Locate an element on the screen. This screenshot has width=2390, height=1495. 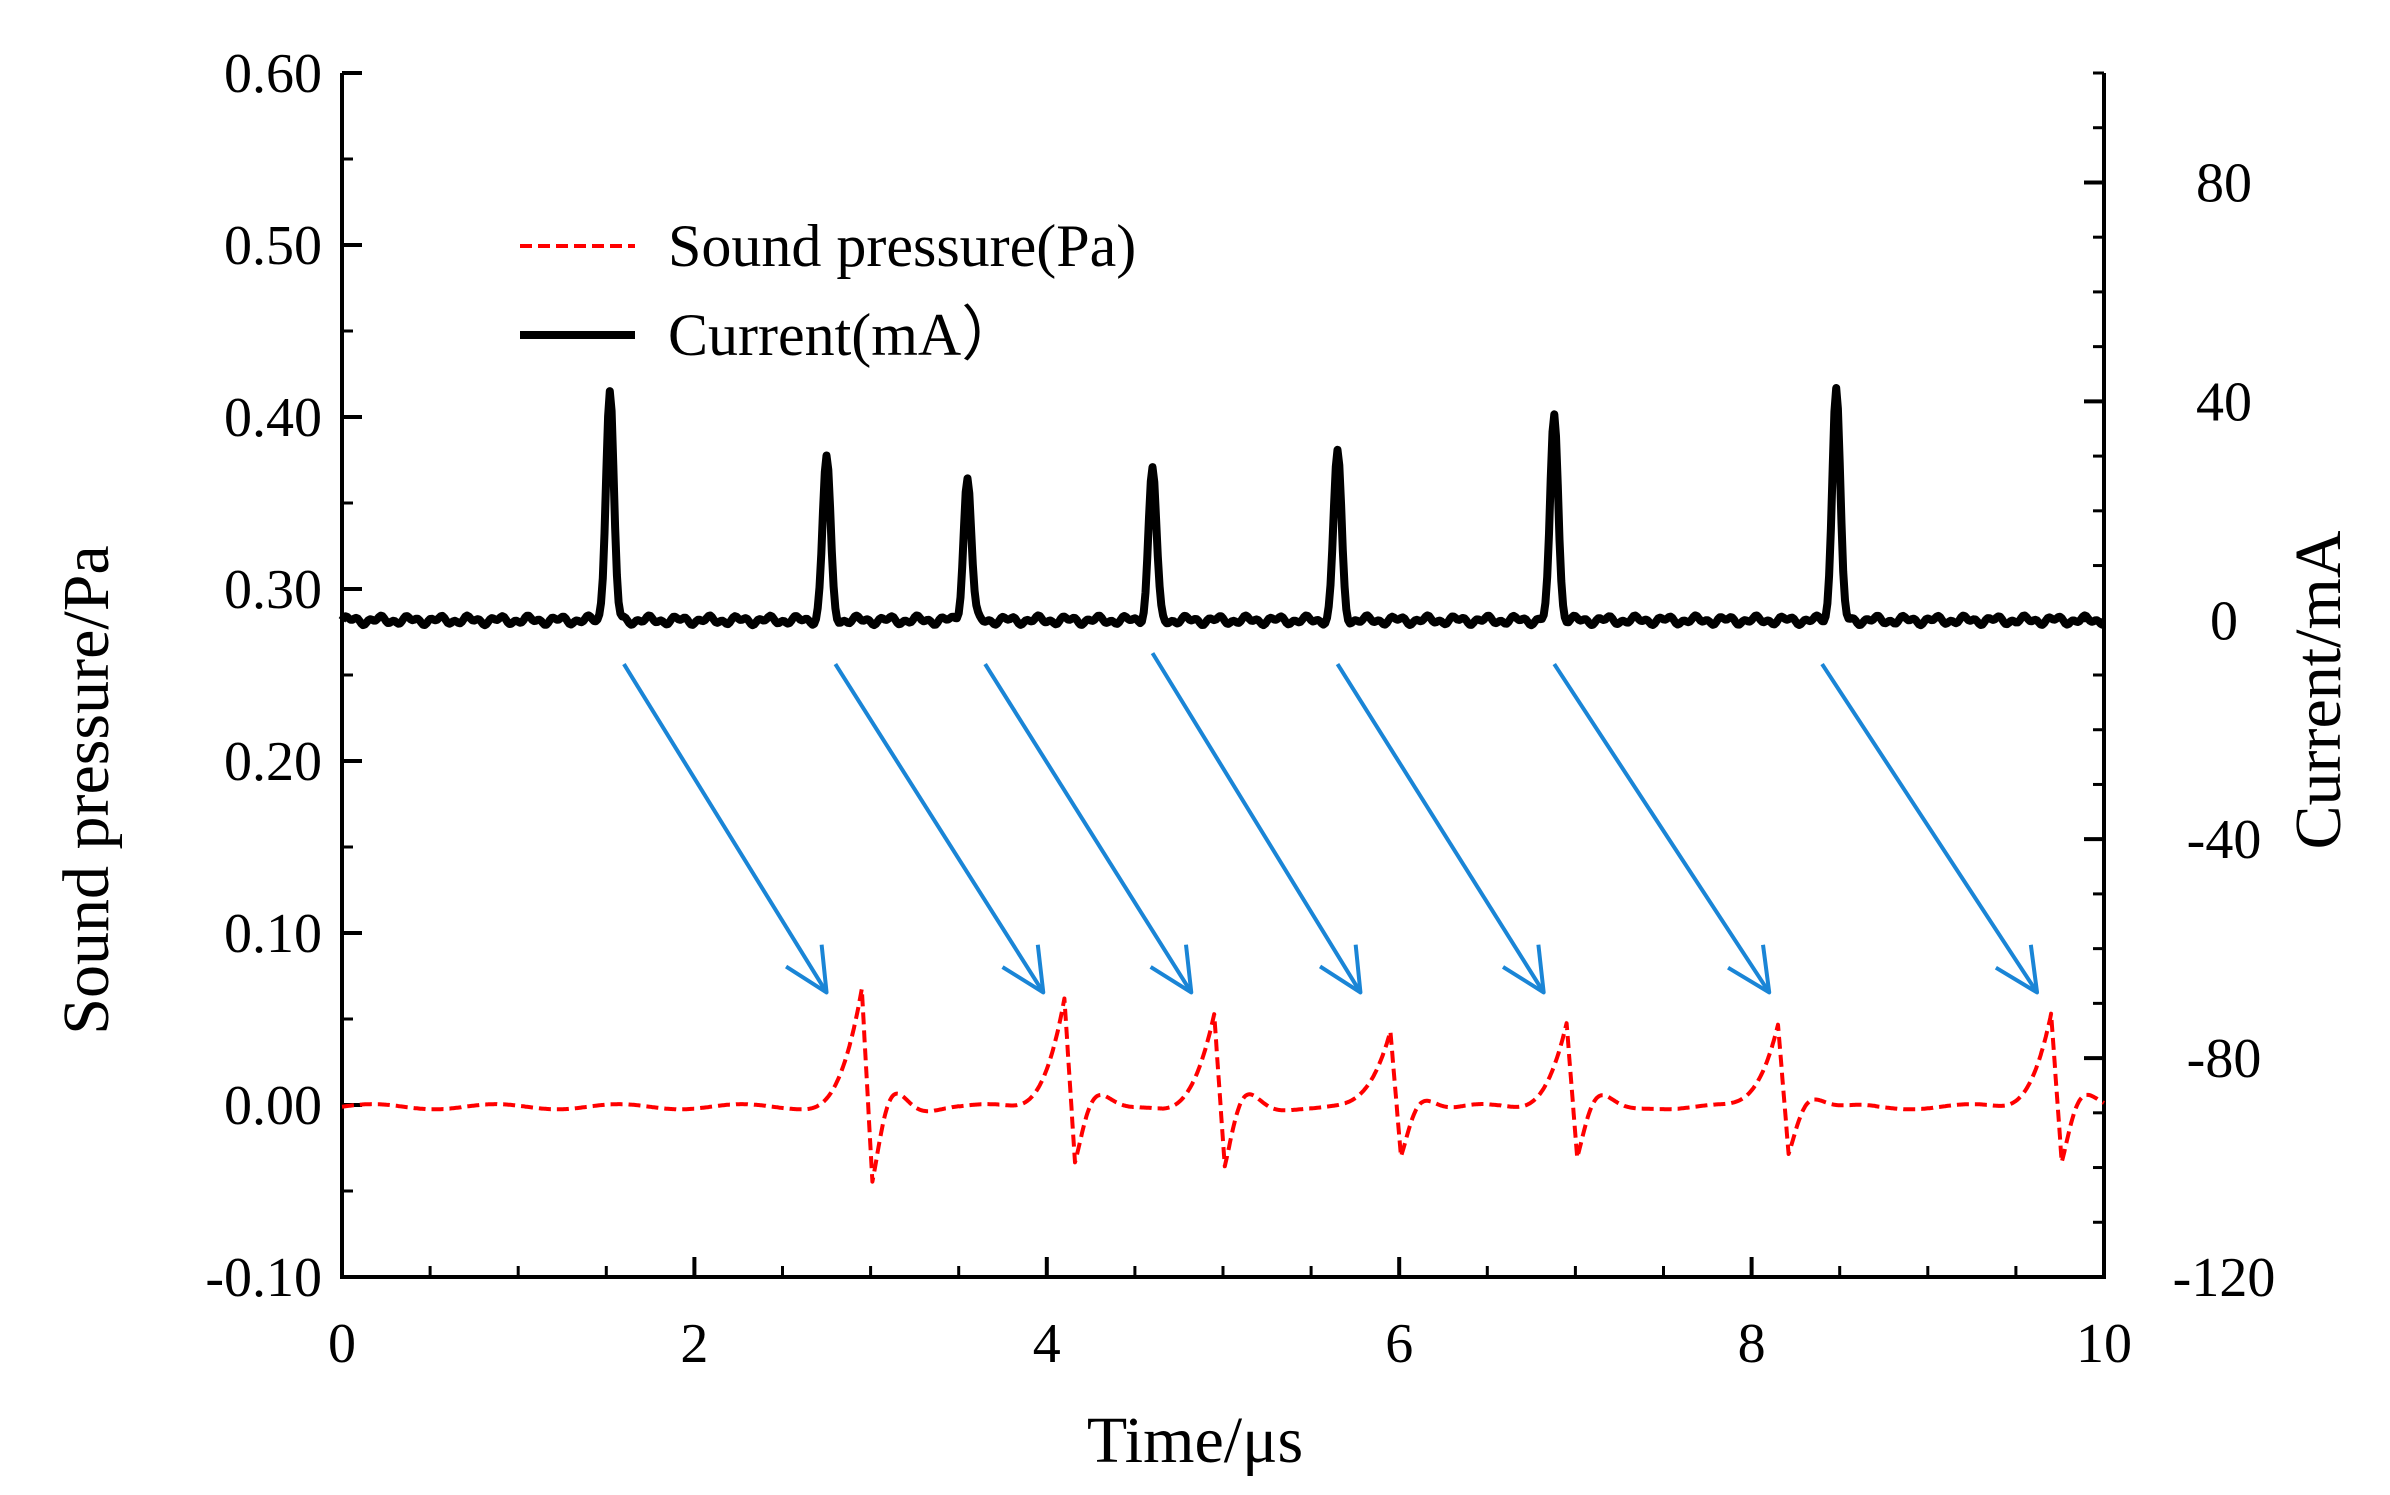
left-tick-label: 0.10 is located at coordinates (273, 934).